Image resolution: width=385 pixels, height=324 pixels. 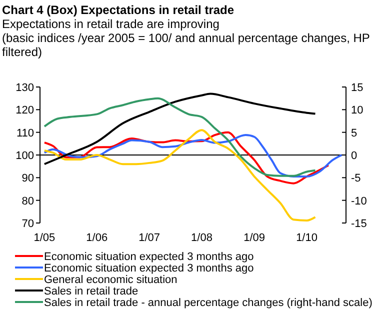 I want to click on y2-tick-label: -5, so click(x=356, y=178).